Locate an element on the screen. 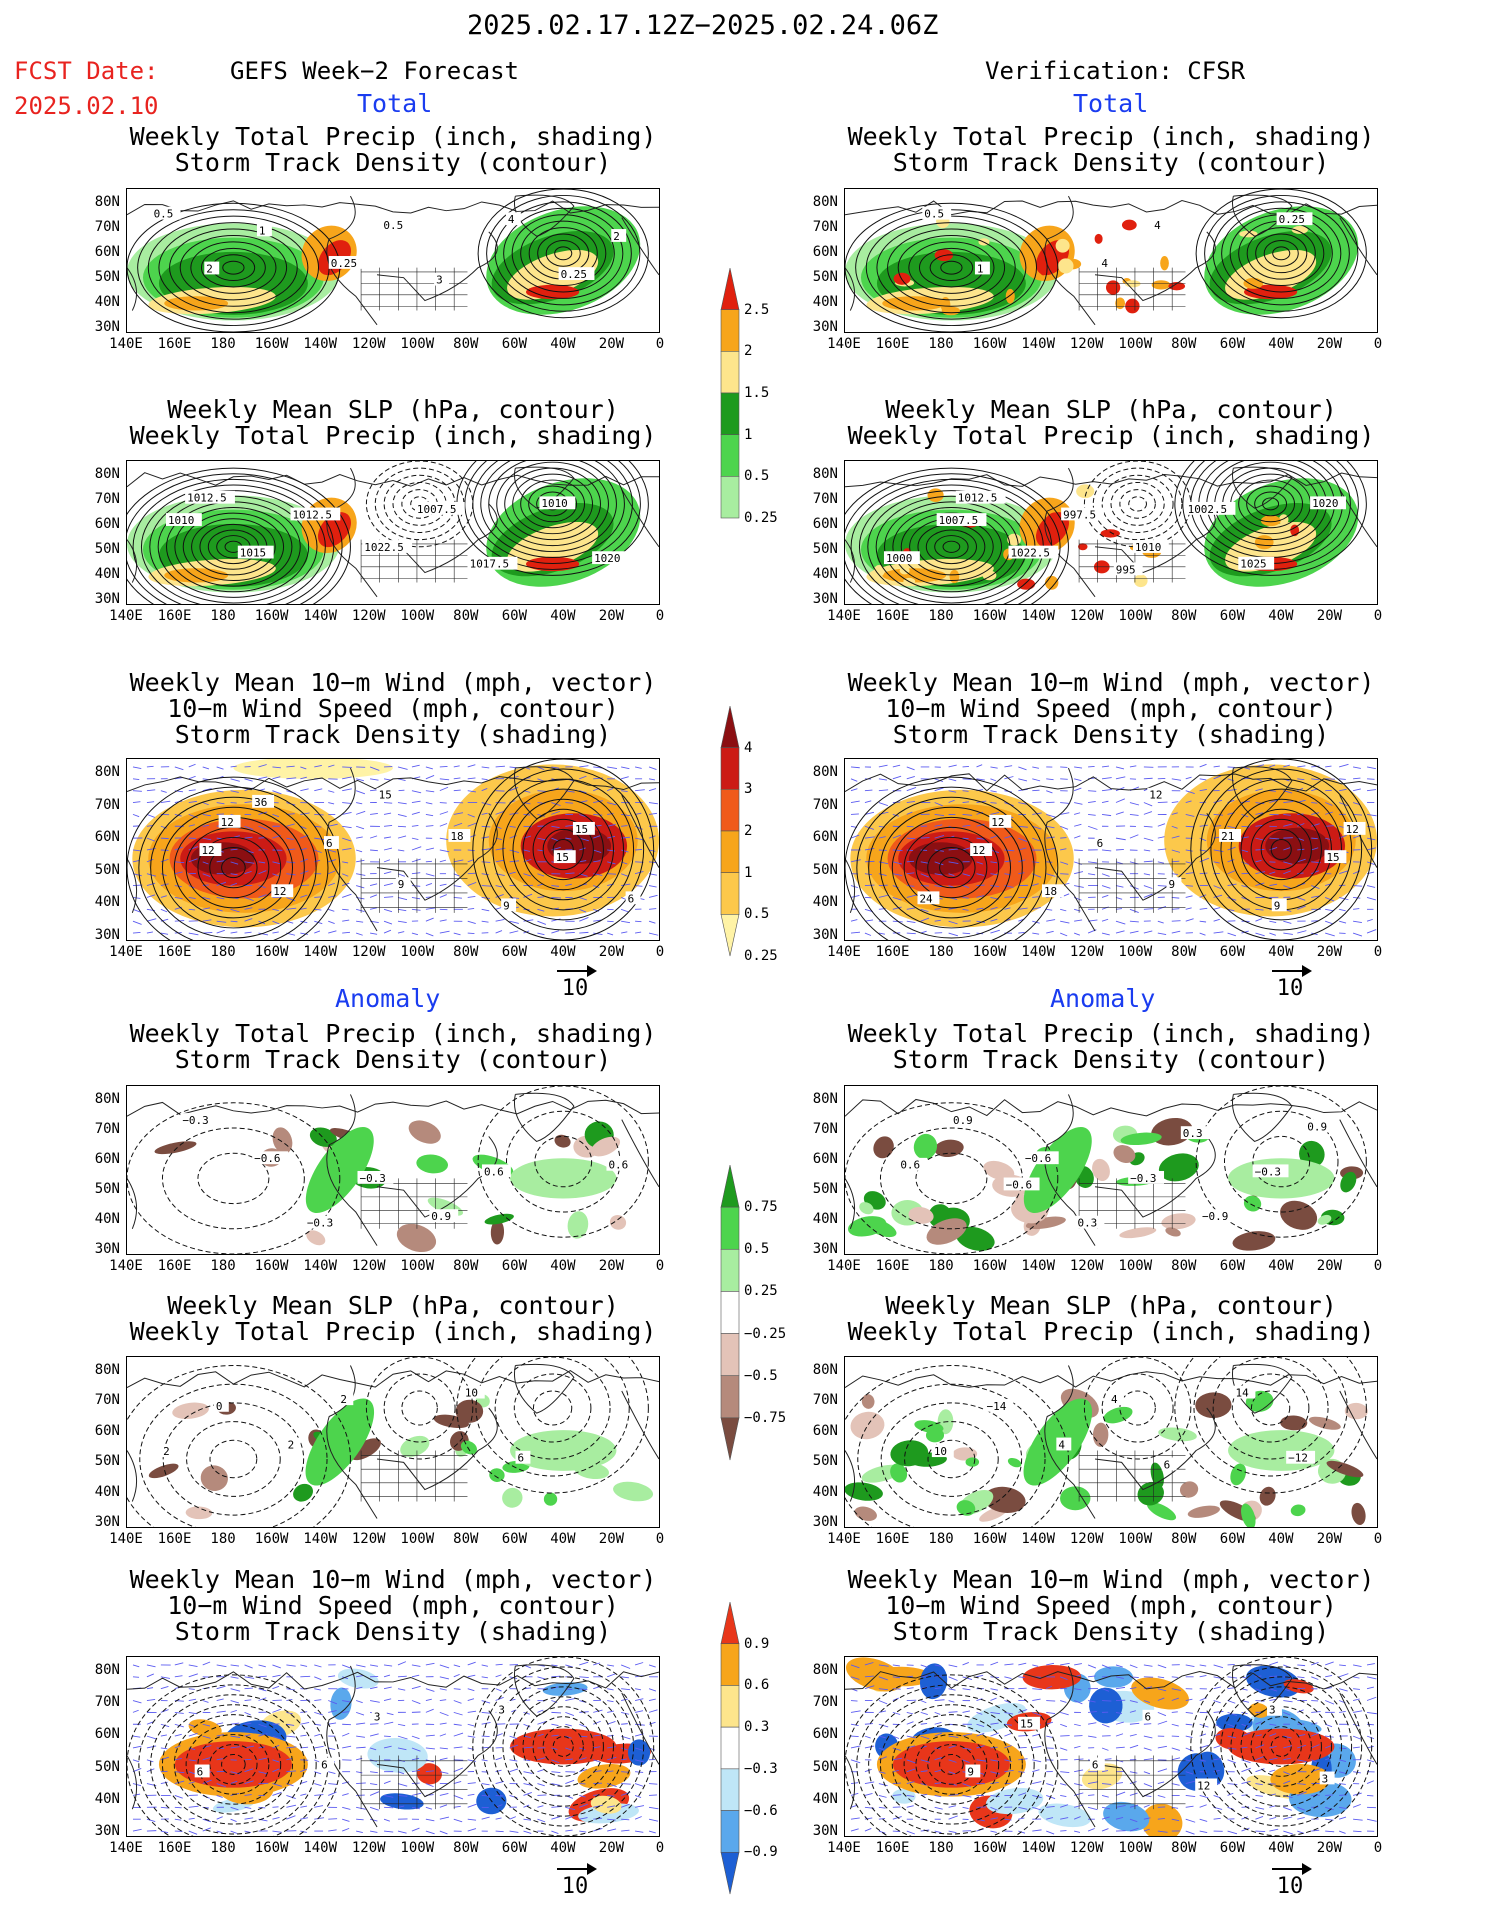 This screenshot has height=1925, width=1487. lon-tick-label: 100W is located at coordinates (1135, 1266).